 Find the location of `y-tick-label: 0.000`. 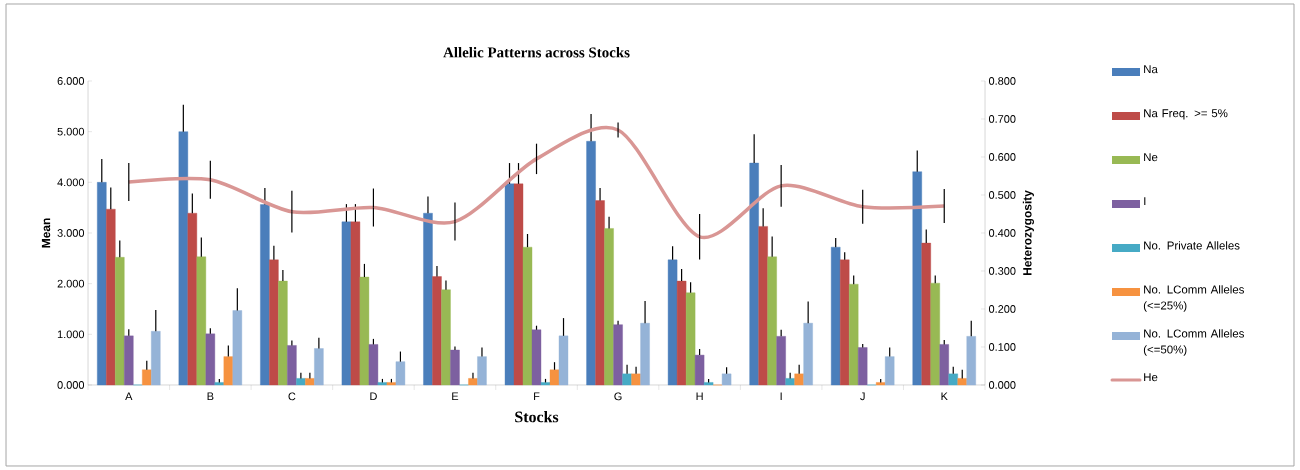

y-tick-label: 0.000 is located at coordinates (71, 385).